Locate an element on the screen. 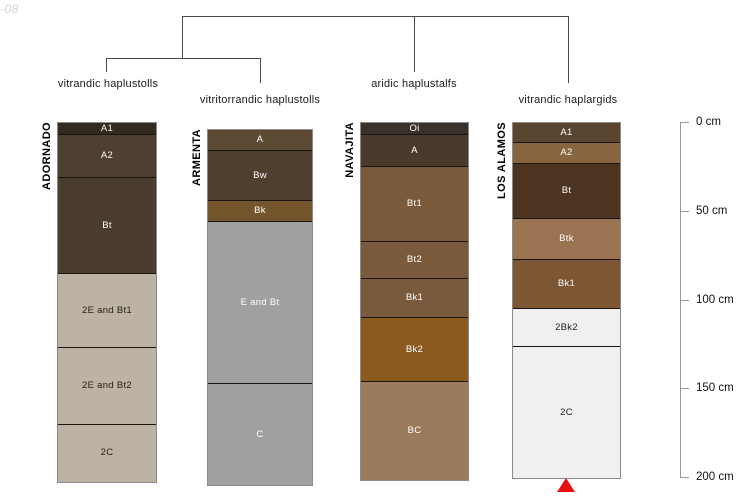  profile-name-label: LOS ALAMOS is located at coordinates (502, 160).